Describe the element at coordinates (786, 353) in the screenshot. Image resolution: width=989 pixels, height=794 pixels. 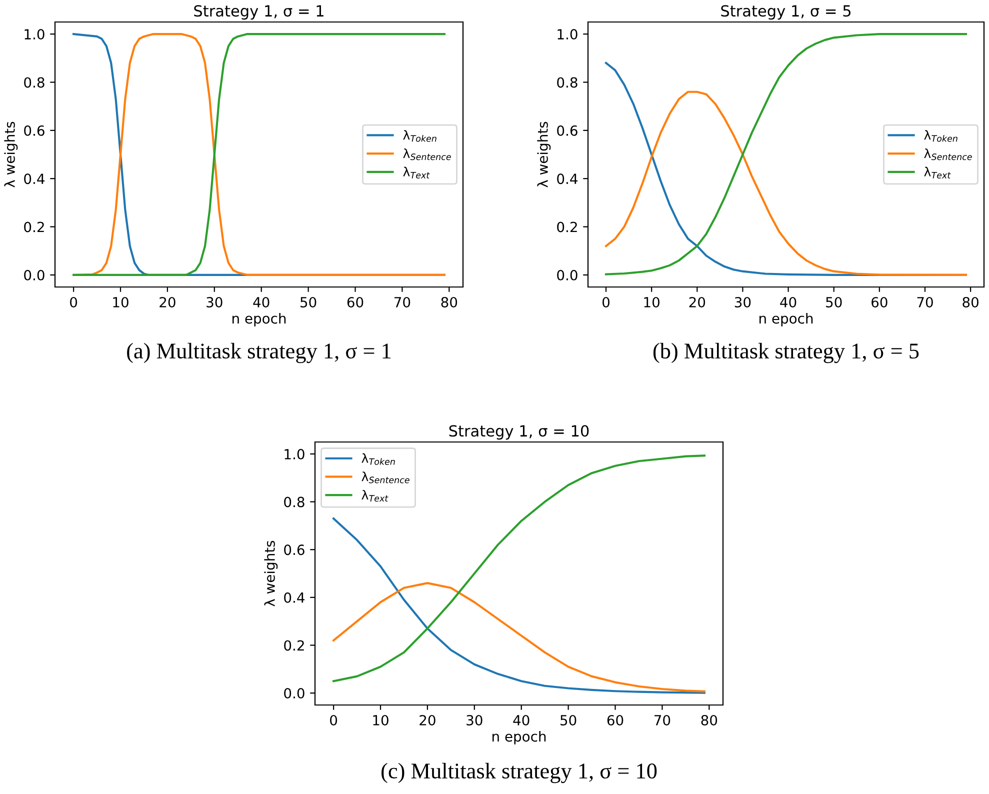
I see `text: (b) Multitask strategy 1, σ = 5` at that location.